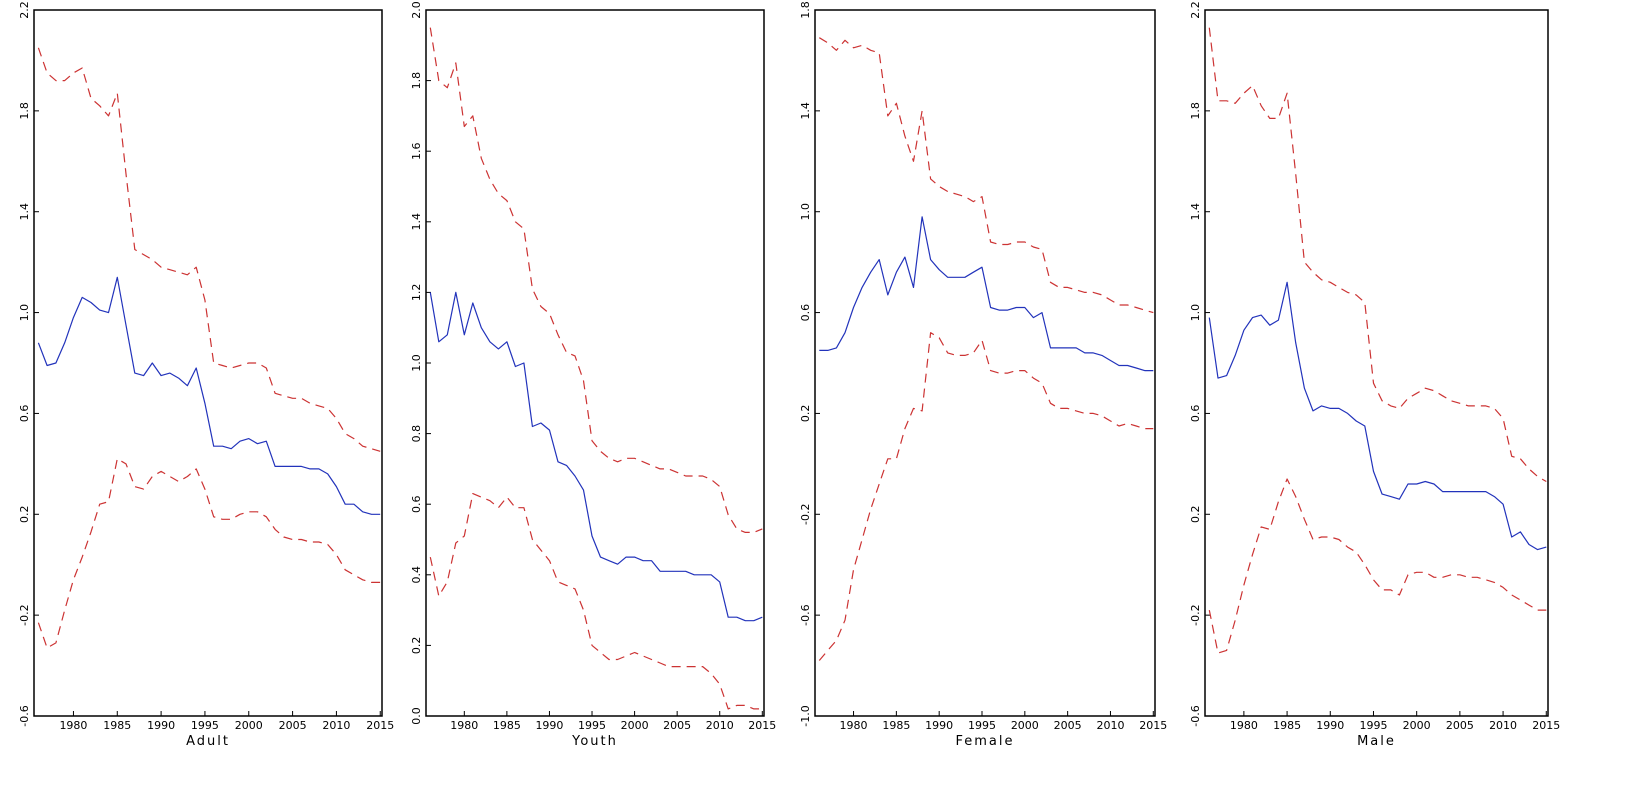  Describe the element at coordinates (416, 151) in the screenshot. I see `y-tick-label: 1.6` at that location.